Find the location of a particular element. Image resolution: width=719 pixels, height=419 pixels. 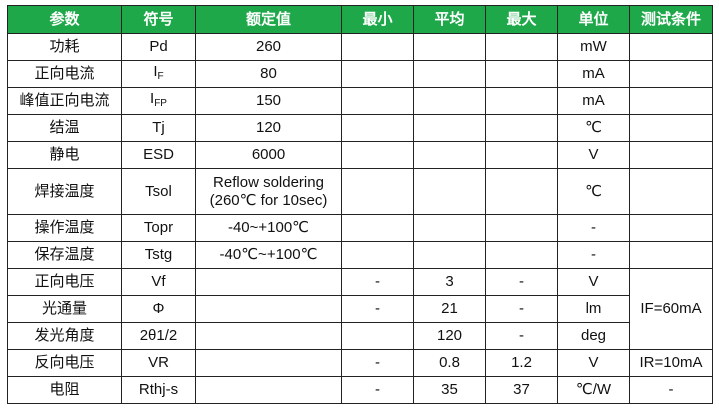

table-row: 操作温度 Topr -40~+100℃ - is located at coordinates (360, 228).